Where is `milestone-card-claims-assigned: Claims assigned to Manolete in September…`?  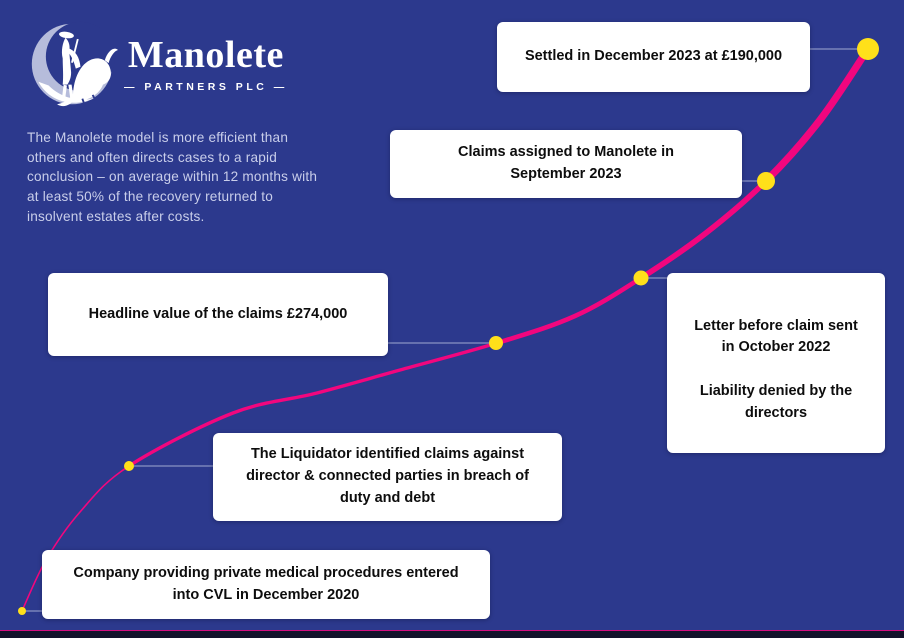
milestone-card-claims-assigned: Claims assigned to Manolete in September… is located at coordinates (566, 164).